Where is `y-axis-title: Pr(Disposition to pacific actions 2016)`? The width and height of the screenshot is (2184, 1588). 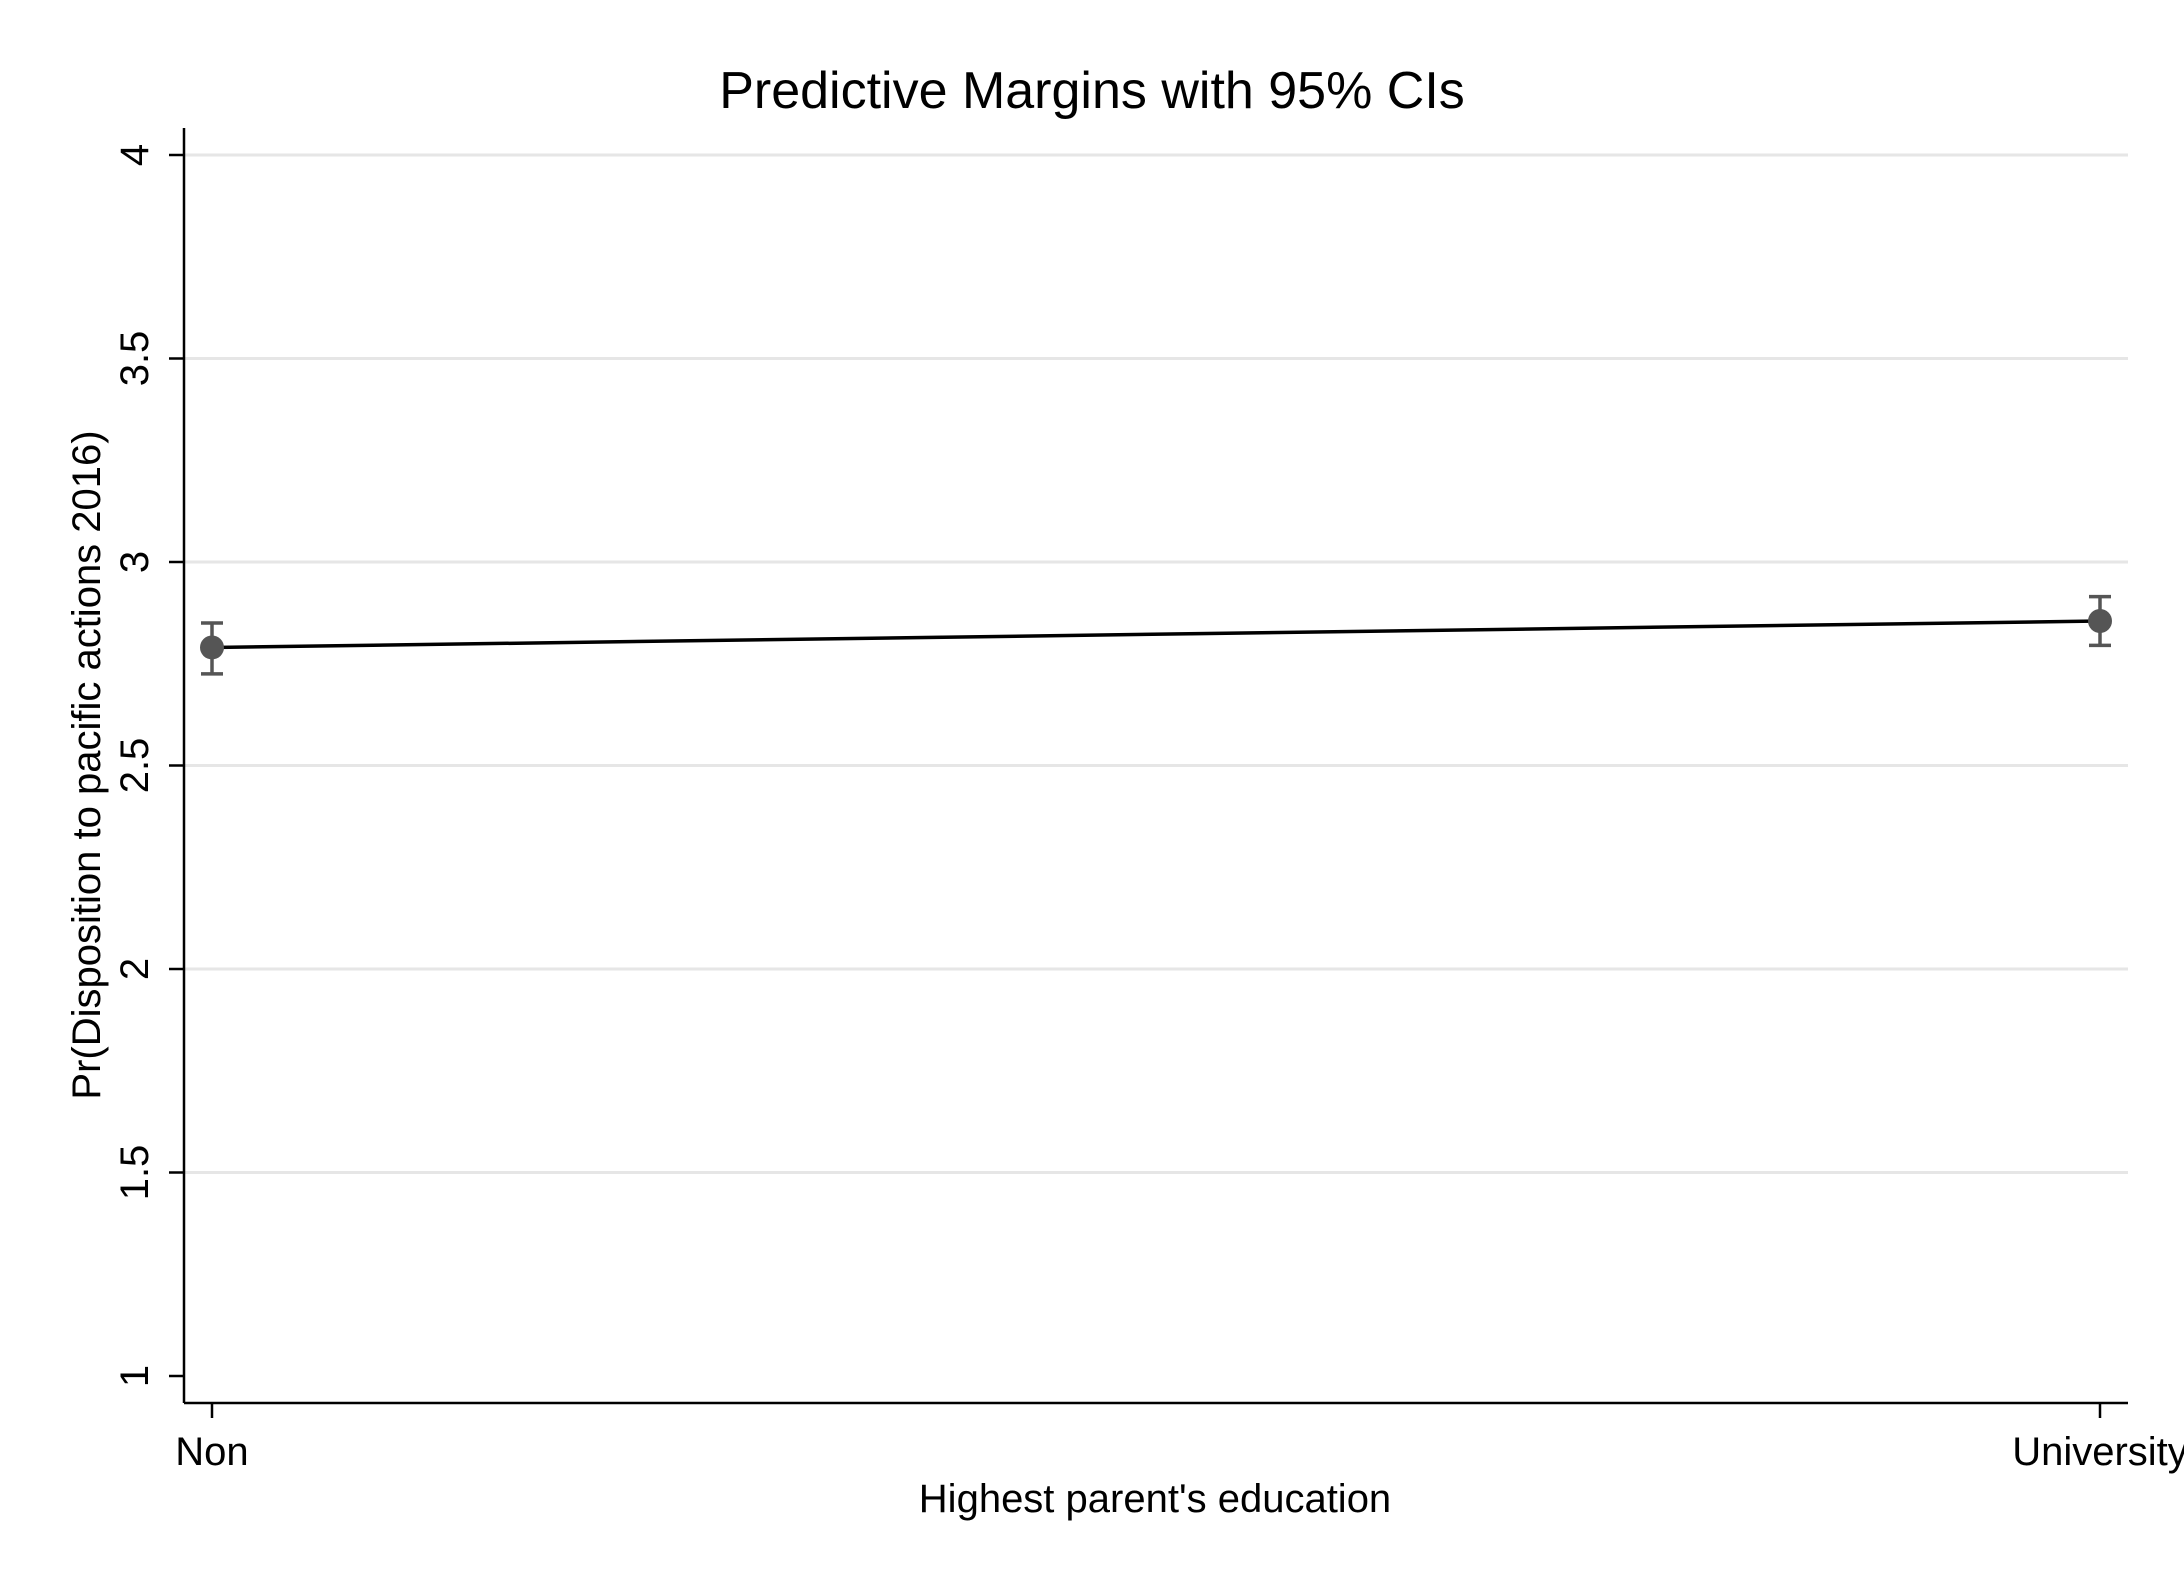 y-axis-title: Pr(Disposition to pacific actions 2016) is located at coordinates (87, 764).